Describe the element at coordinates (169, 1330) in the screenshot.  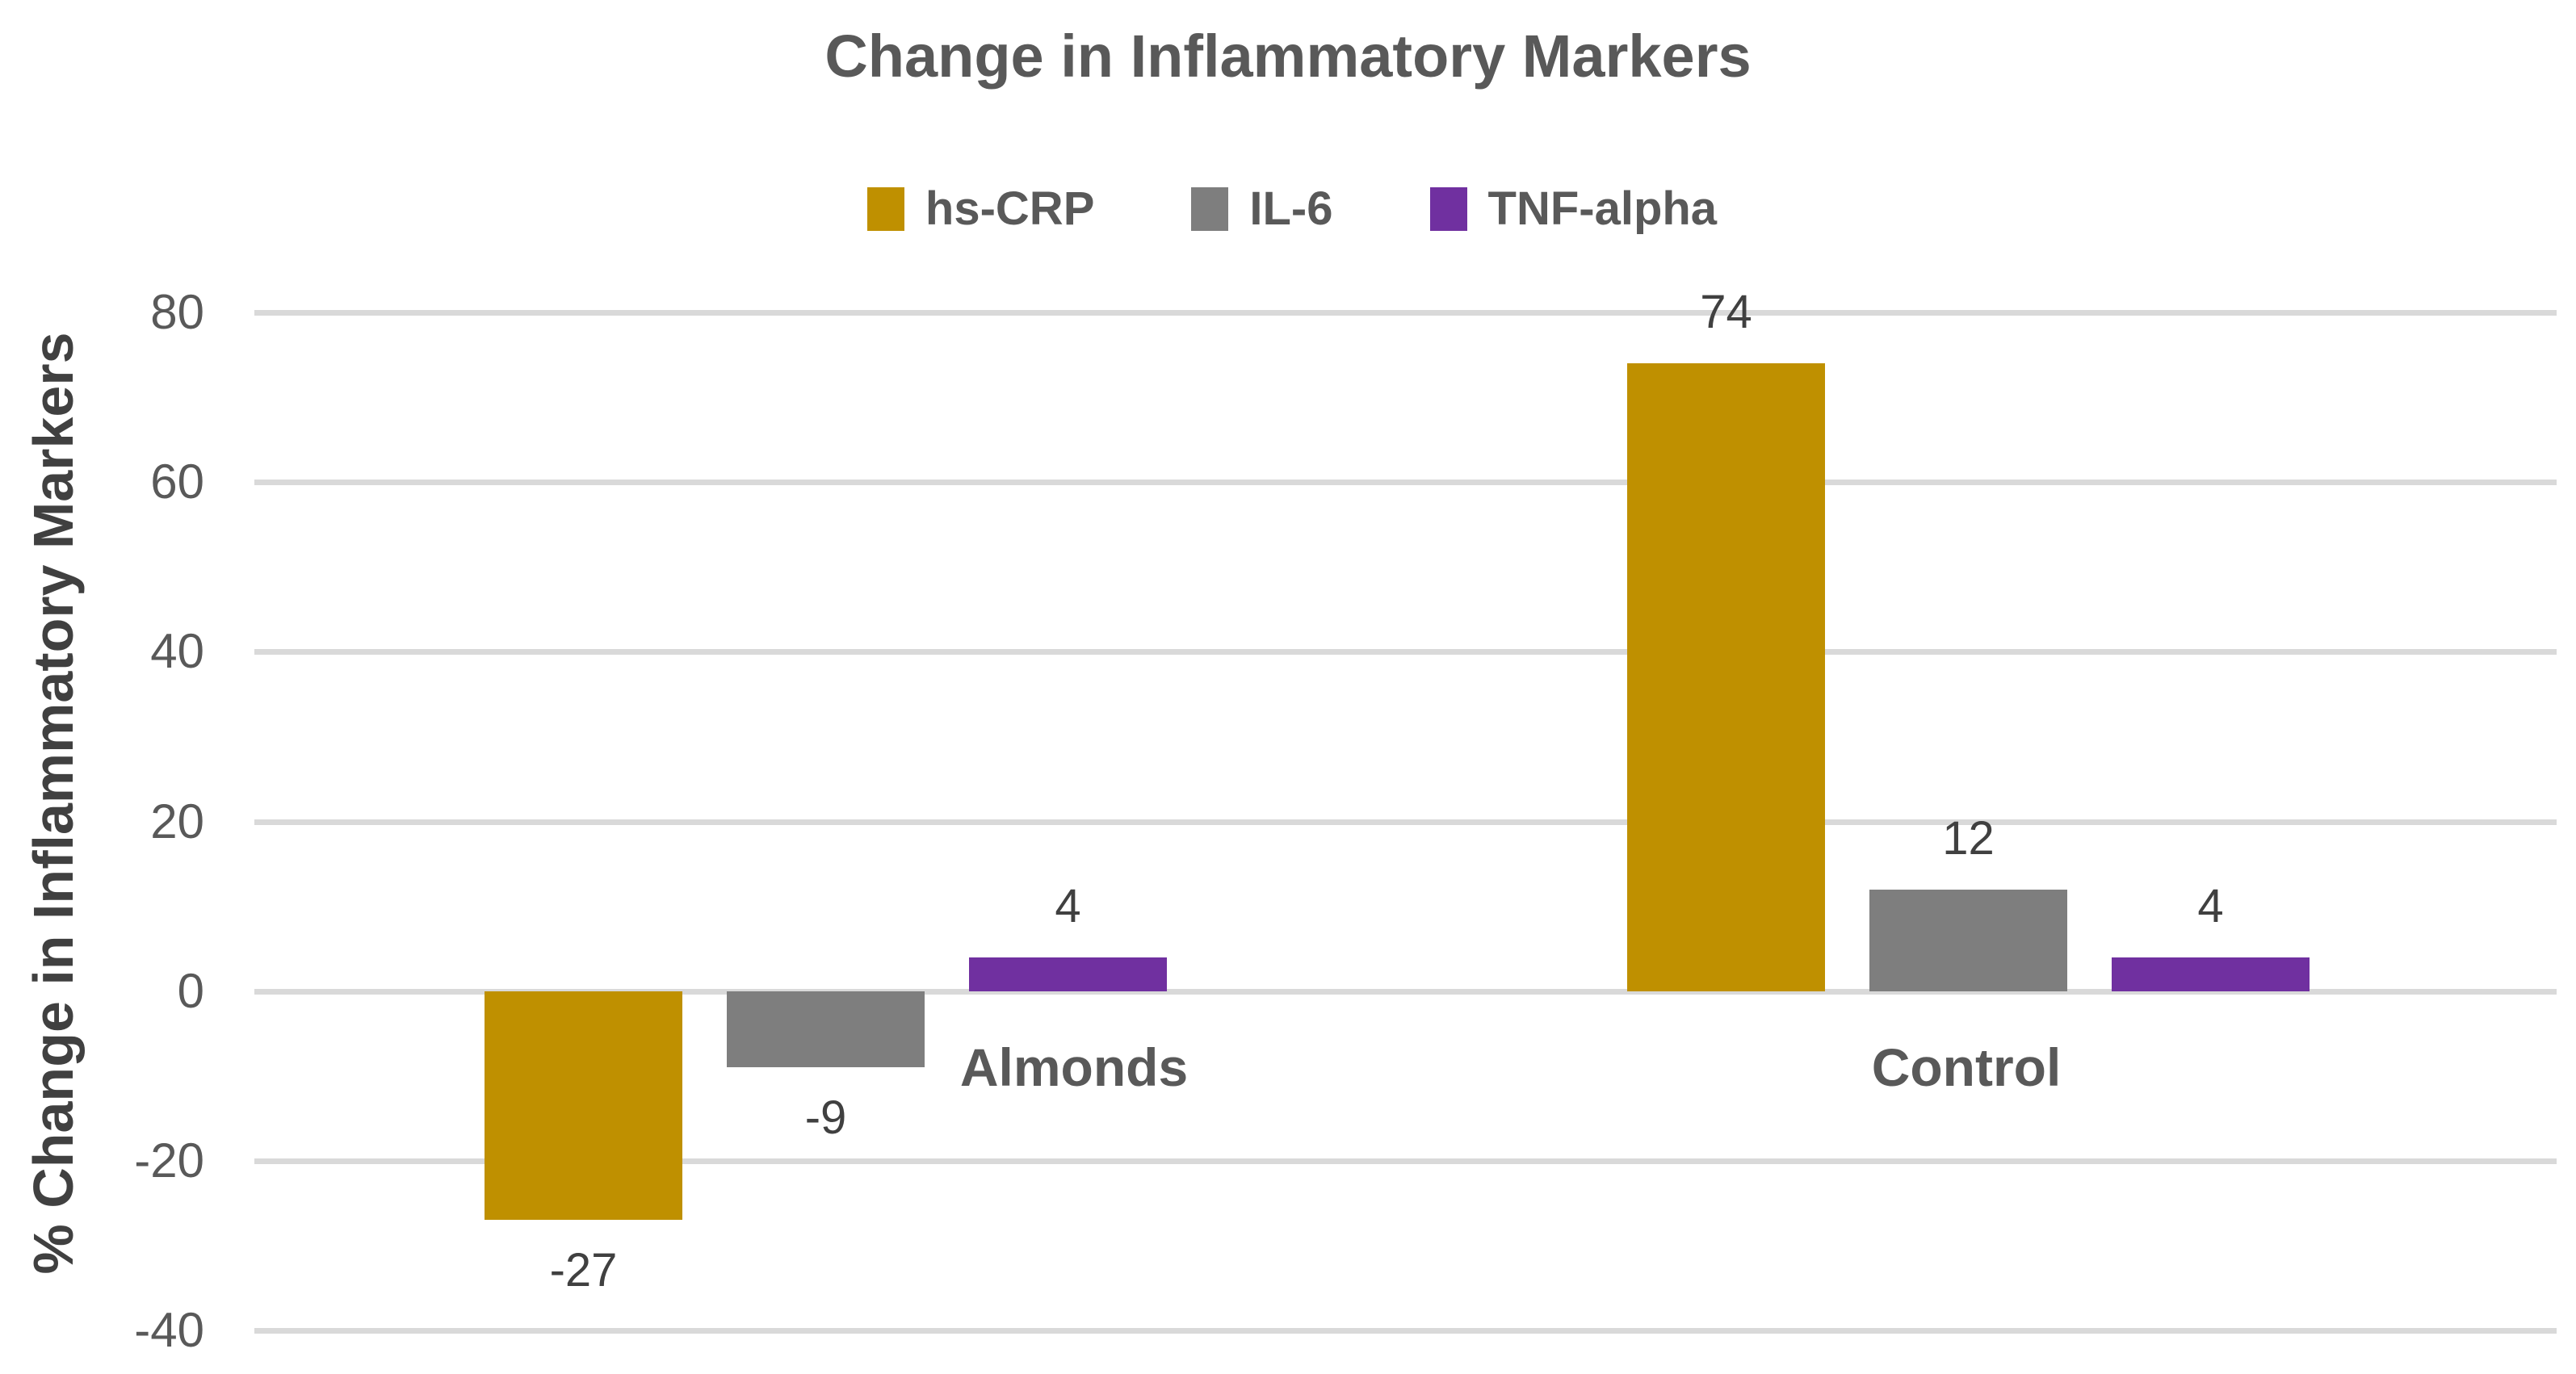
I see `y-tick-label: -40` at that location.